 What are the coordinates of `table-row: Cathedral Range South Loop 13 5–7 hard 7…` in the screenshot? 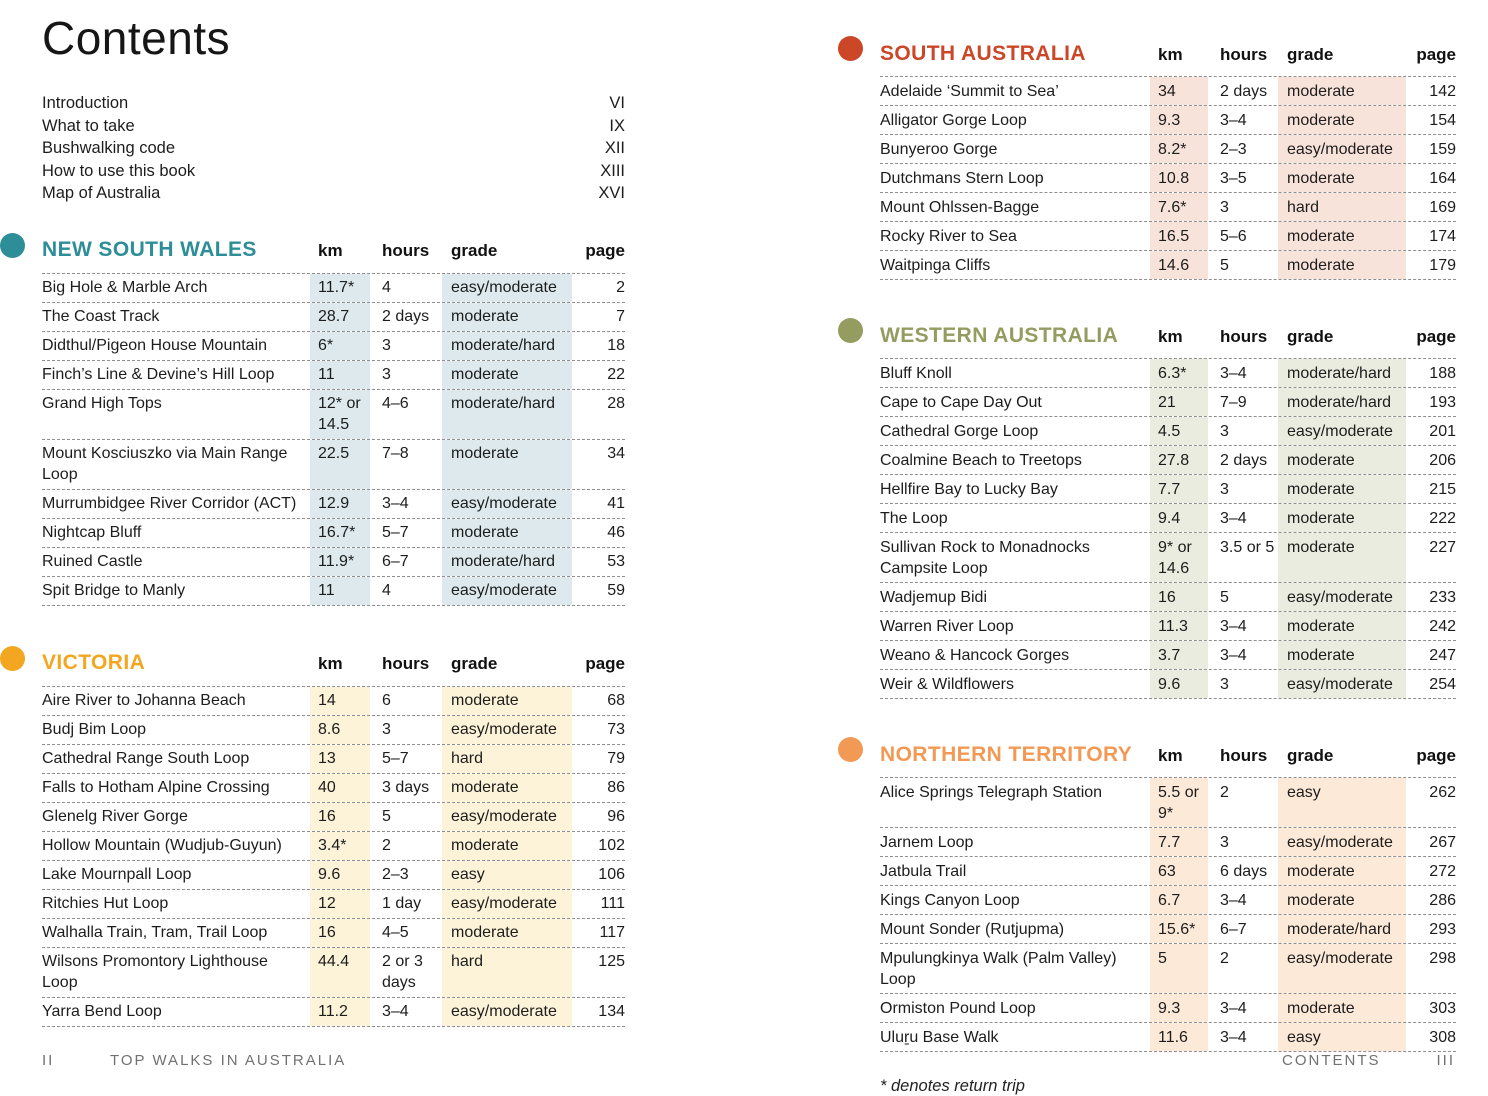 It's located at (333, 759).